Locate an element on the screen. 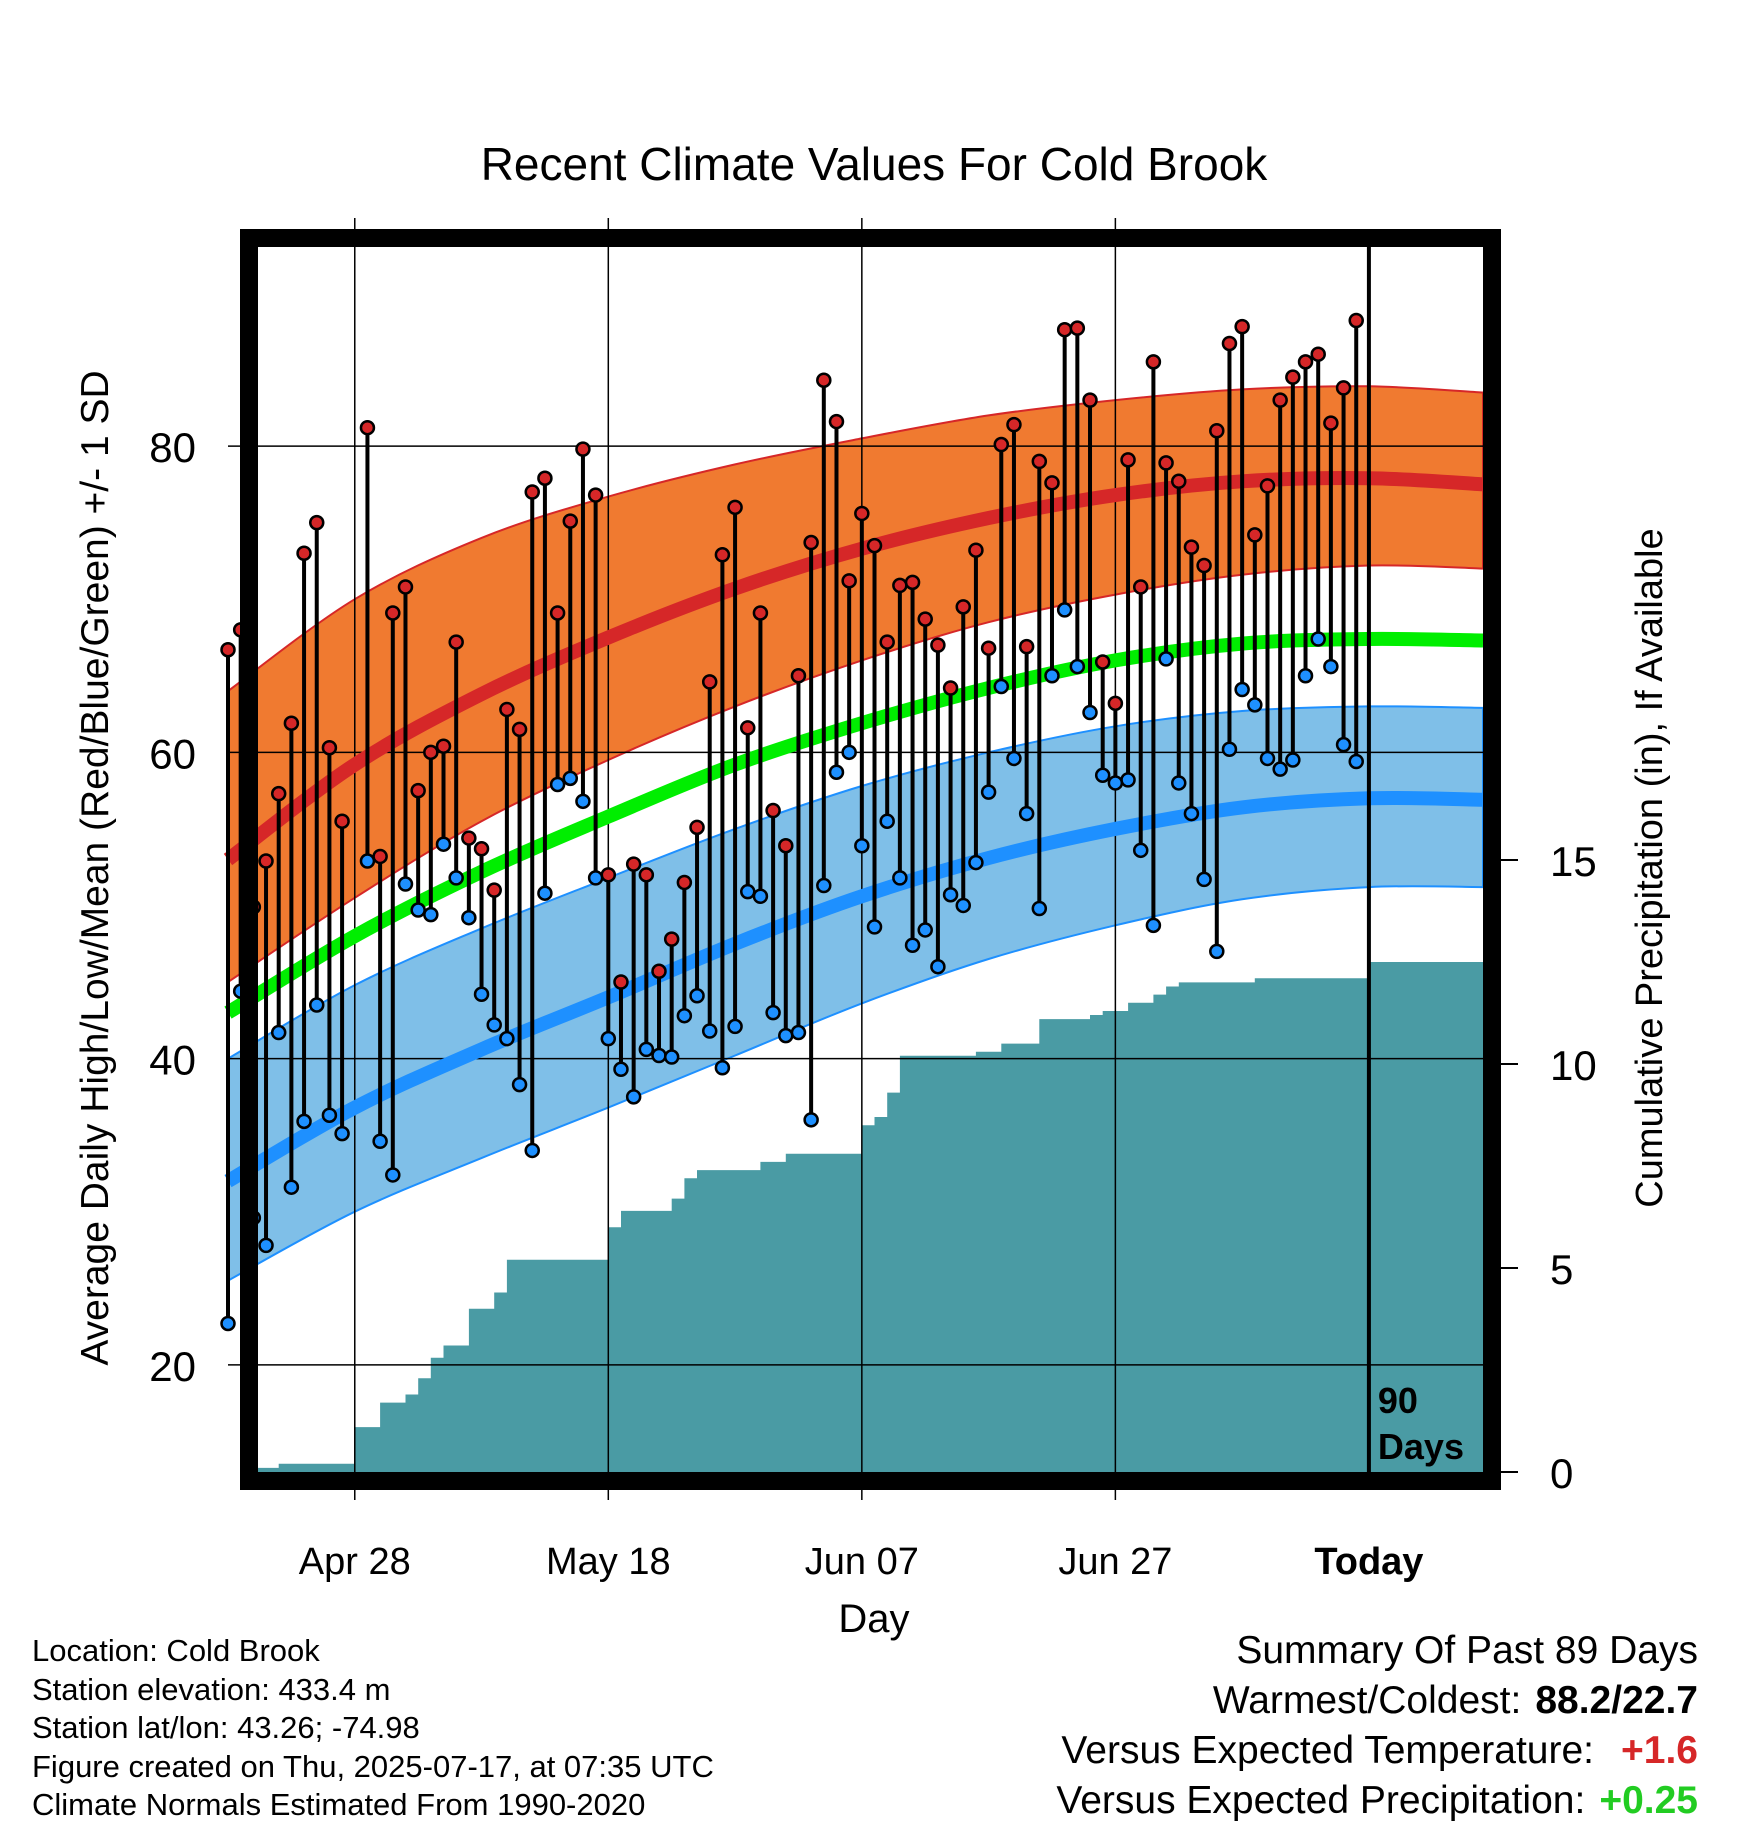 The width and height of the screenshot is (1748, 1828). x-tick-label: Today is located at coordinates (1368, 1562).